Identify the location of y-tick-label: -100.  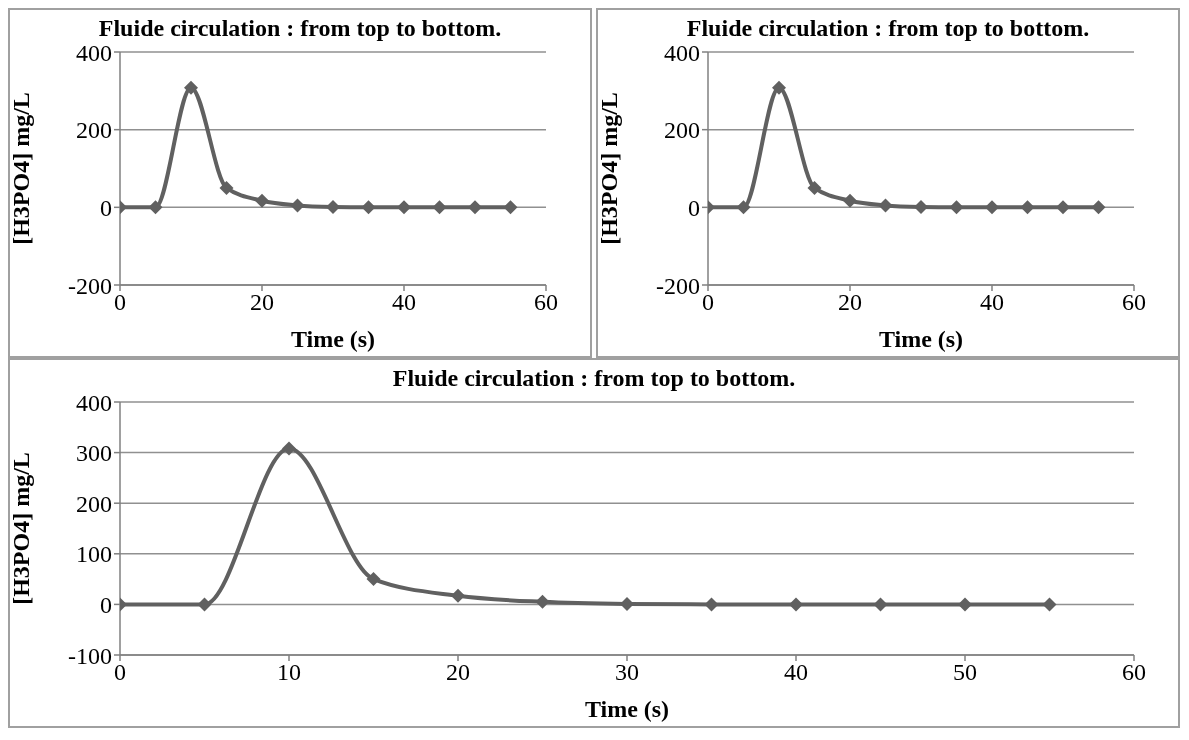
(90, 655).